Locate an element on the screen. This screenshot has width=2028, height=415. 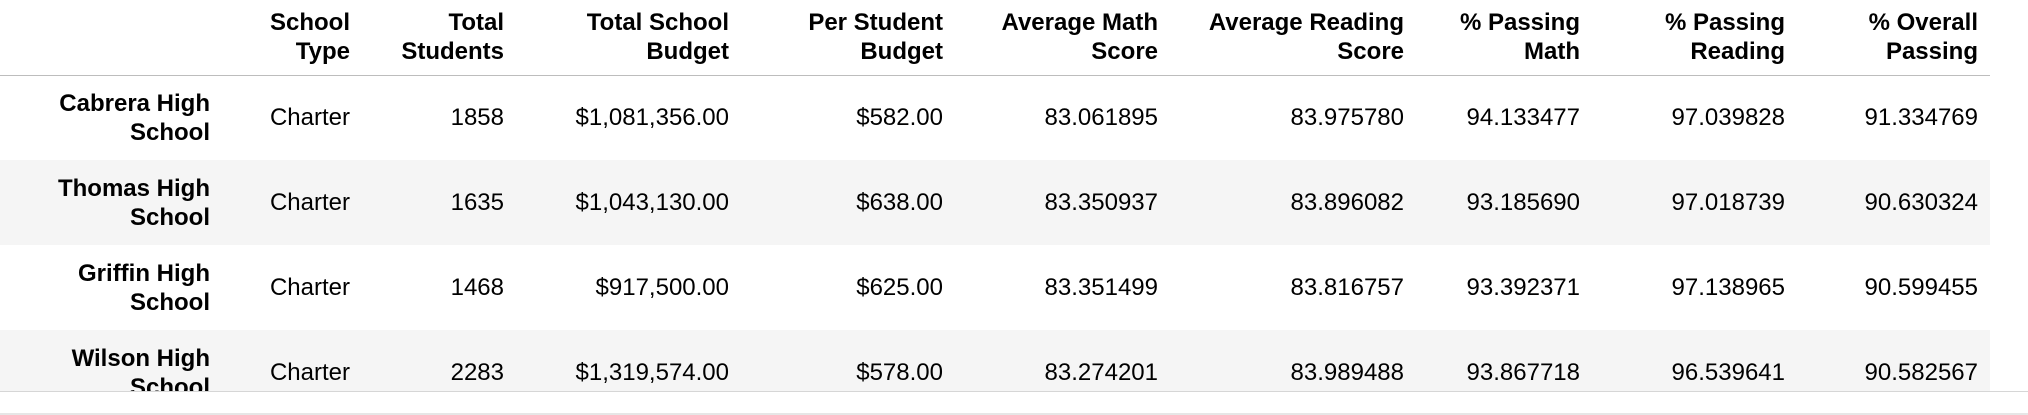
cell-passing-reading: 96.539641 is located at coordinates (1694, 360).